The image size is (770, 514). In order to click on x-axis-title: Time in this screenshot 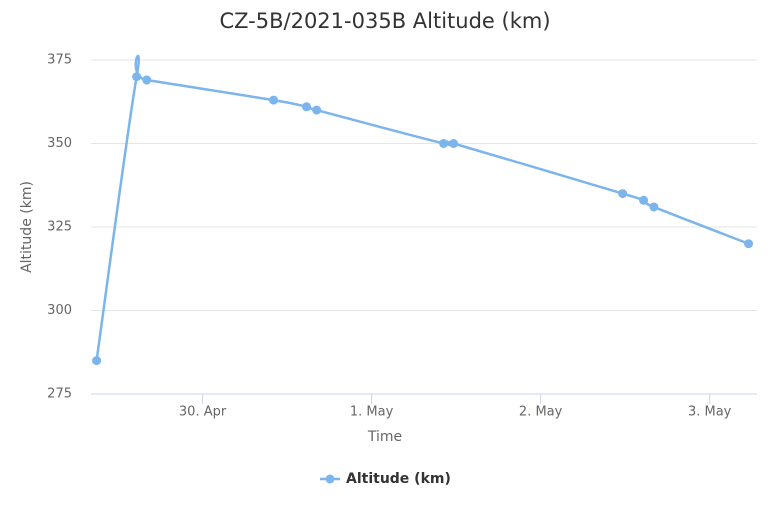, I will do `click(384, 437)`.